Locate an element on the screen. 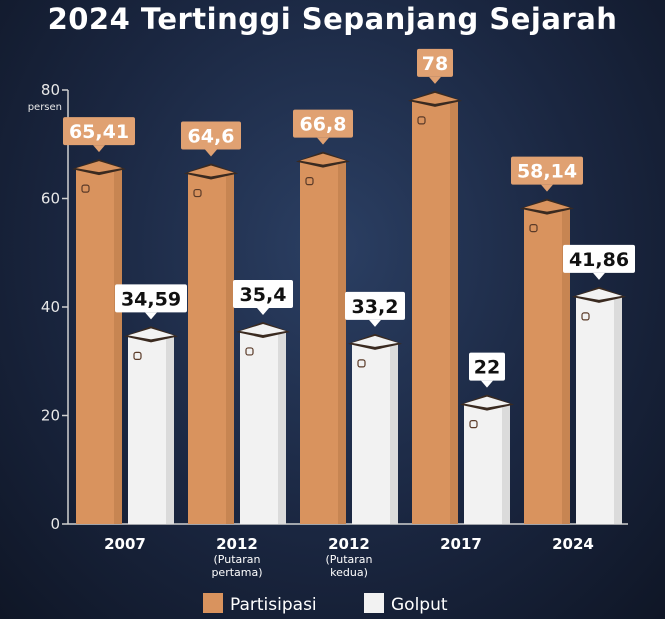 The image size is (665, 619). golput-value-label: 22 is located at coordinates (487, 368).